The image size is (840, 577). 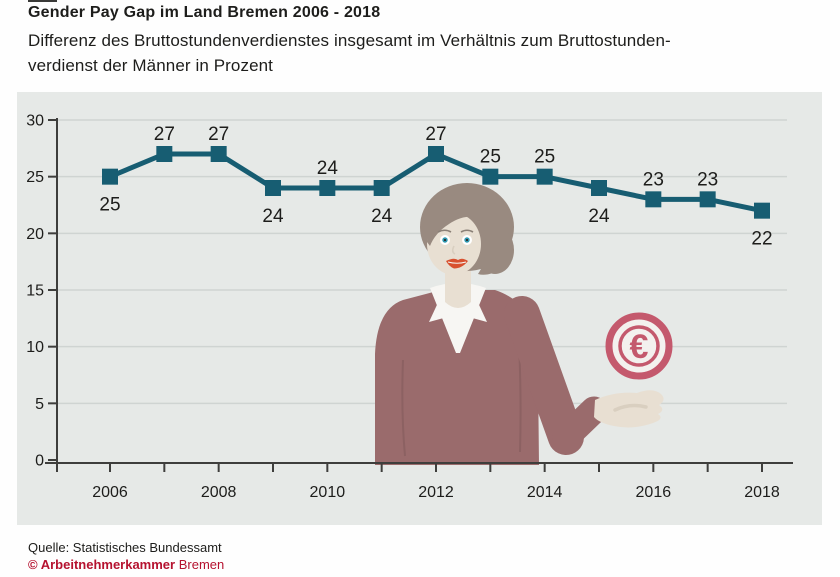 What do you see at coordinates (35, 121) in the screenshot?
I see `y-axis-tick-label: 30` at bounding box center [35, 121].